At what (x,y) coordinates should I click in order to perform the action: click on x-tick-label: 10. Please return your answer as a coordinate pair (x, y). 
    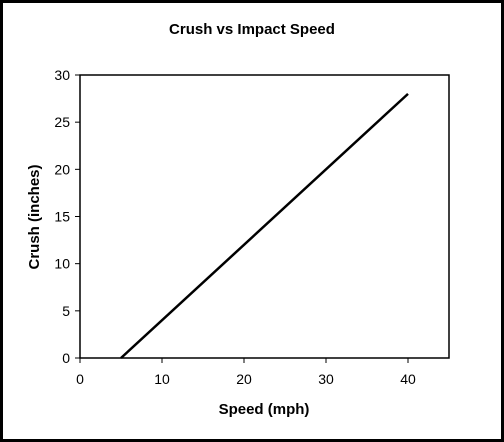
    Looking at the image, I should click on (162, 379).